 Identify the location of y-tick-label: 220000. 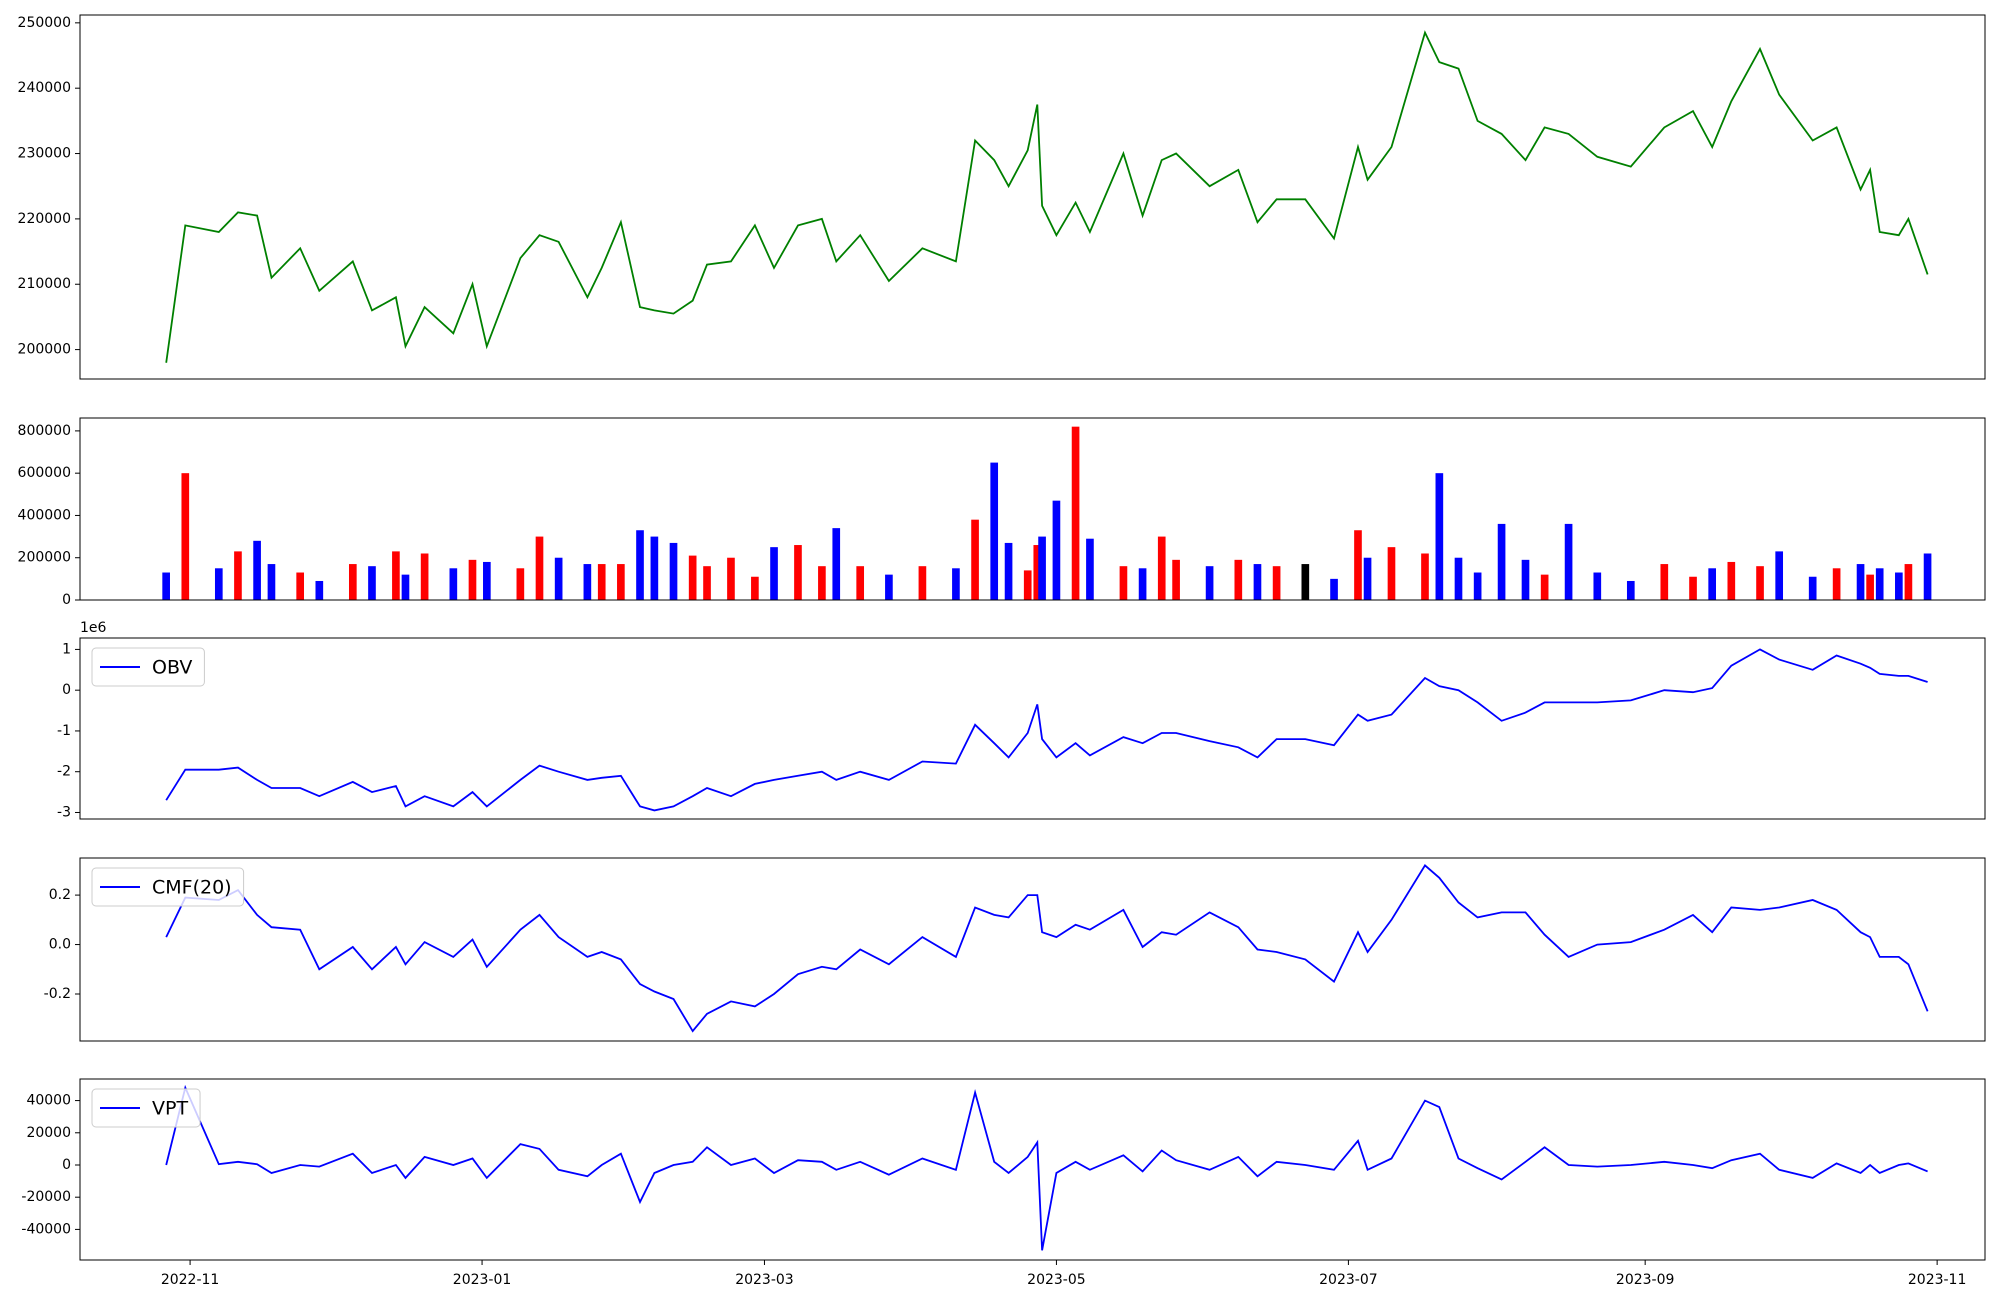
(44, 219).